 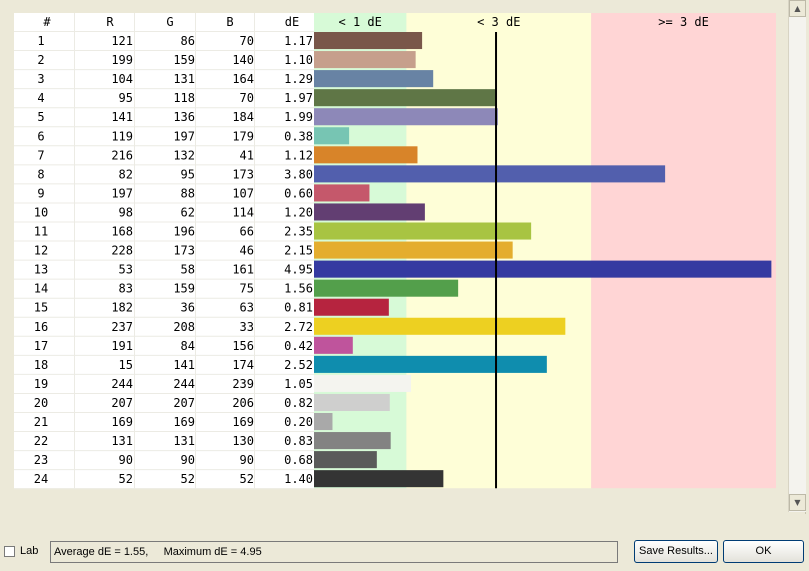 What do you see at coordinates (247, 327) in the screenshot?
I see `b-value: 33` at bounding box center [247, 327].